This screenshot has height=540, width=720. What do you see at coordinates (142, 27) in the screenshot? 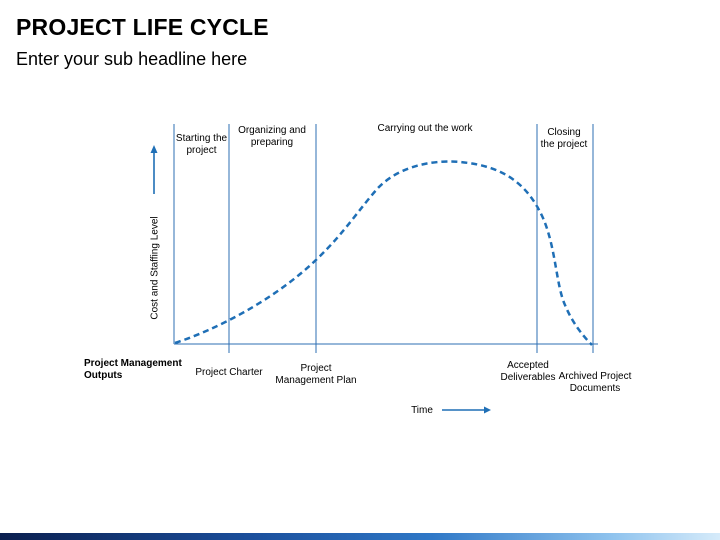
I see `page-title: PROJECT LIFE CYCLE` at bounding box center [142, 27].